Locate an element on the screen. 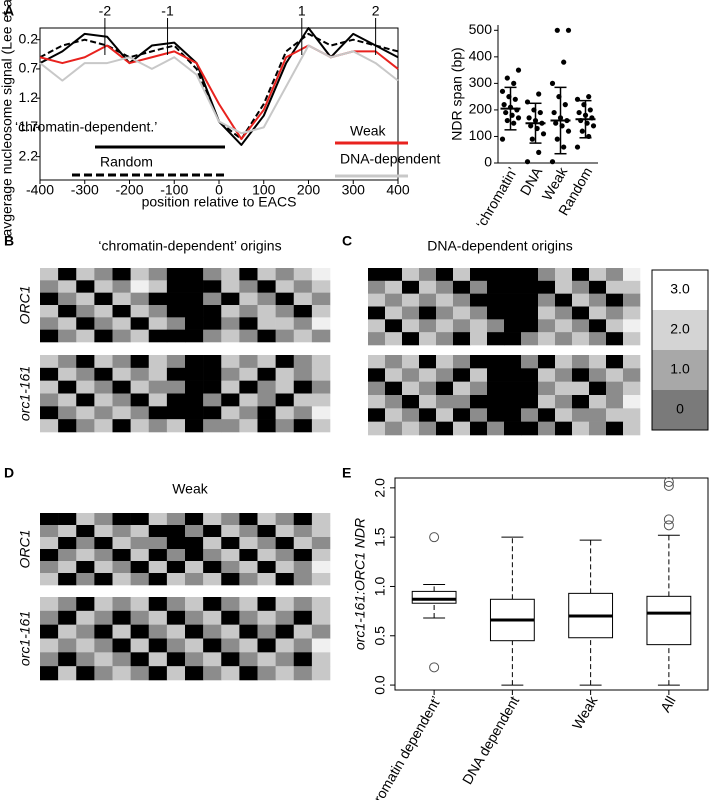 This screenshot has height=800, width=713. row-label: orc1-161 is located at coordinates (25, 393).